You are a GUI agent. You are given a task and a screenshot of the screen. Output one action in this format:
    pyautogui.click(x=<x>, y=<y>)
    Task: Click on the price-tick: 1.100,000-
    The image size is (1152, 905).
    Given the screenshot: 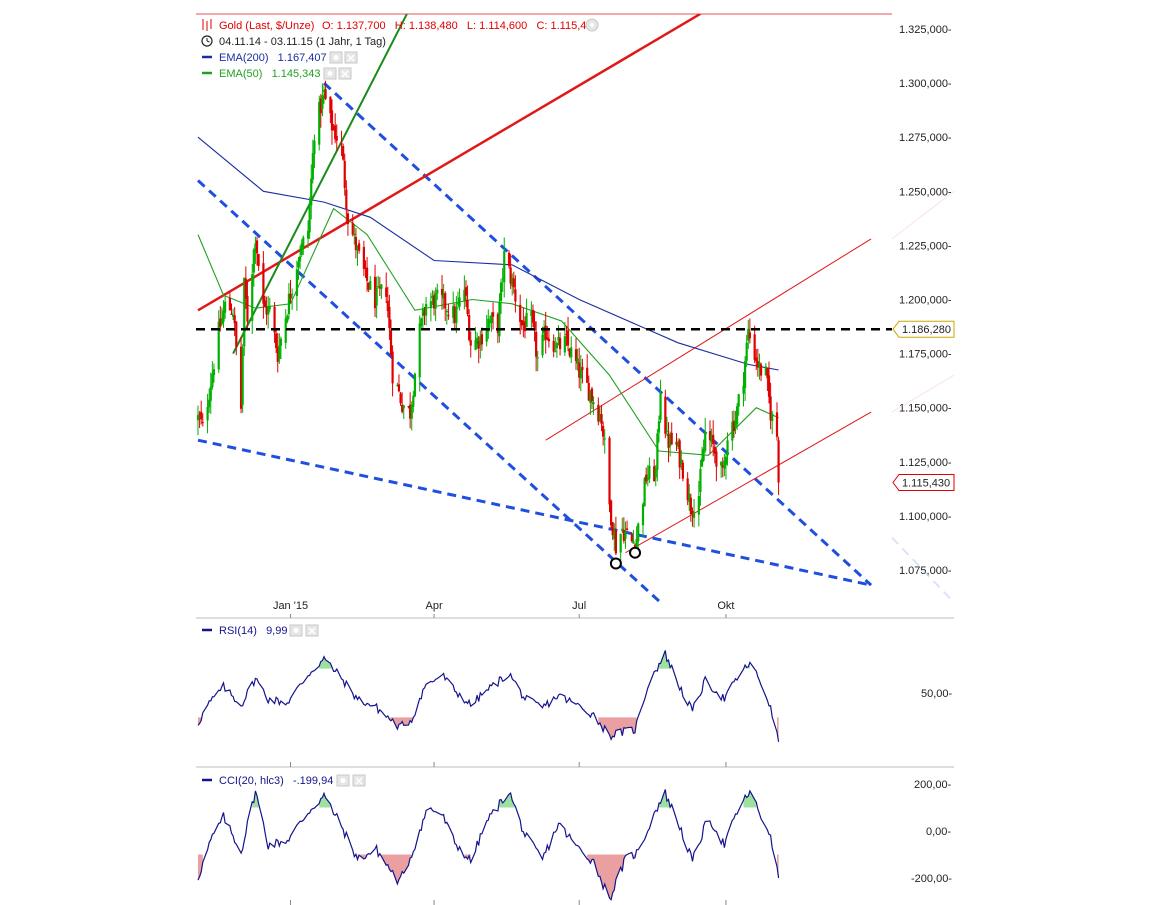 What is the action you would take?
    pyautogui.click(x=925, y=517)
    